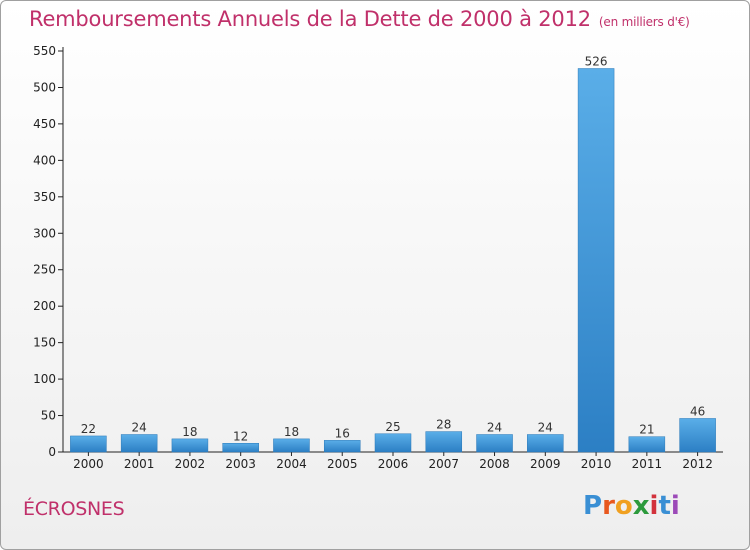 This screenshot has height=550, width=750. What do you see at coordinates (494, 443) in the screenshot?
I see `bar-2008` at bounding box center [494, 443].